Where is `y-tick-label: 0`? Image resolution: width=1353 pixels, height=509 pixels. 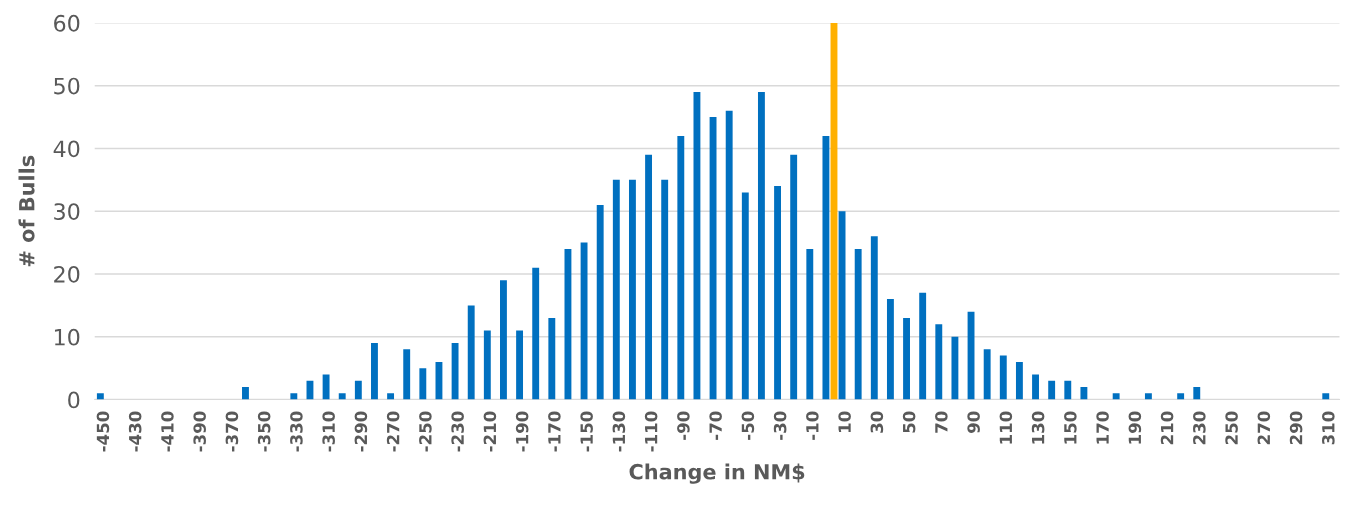 y-tick-label: 0 is located at coordinates (74, 400).